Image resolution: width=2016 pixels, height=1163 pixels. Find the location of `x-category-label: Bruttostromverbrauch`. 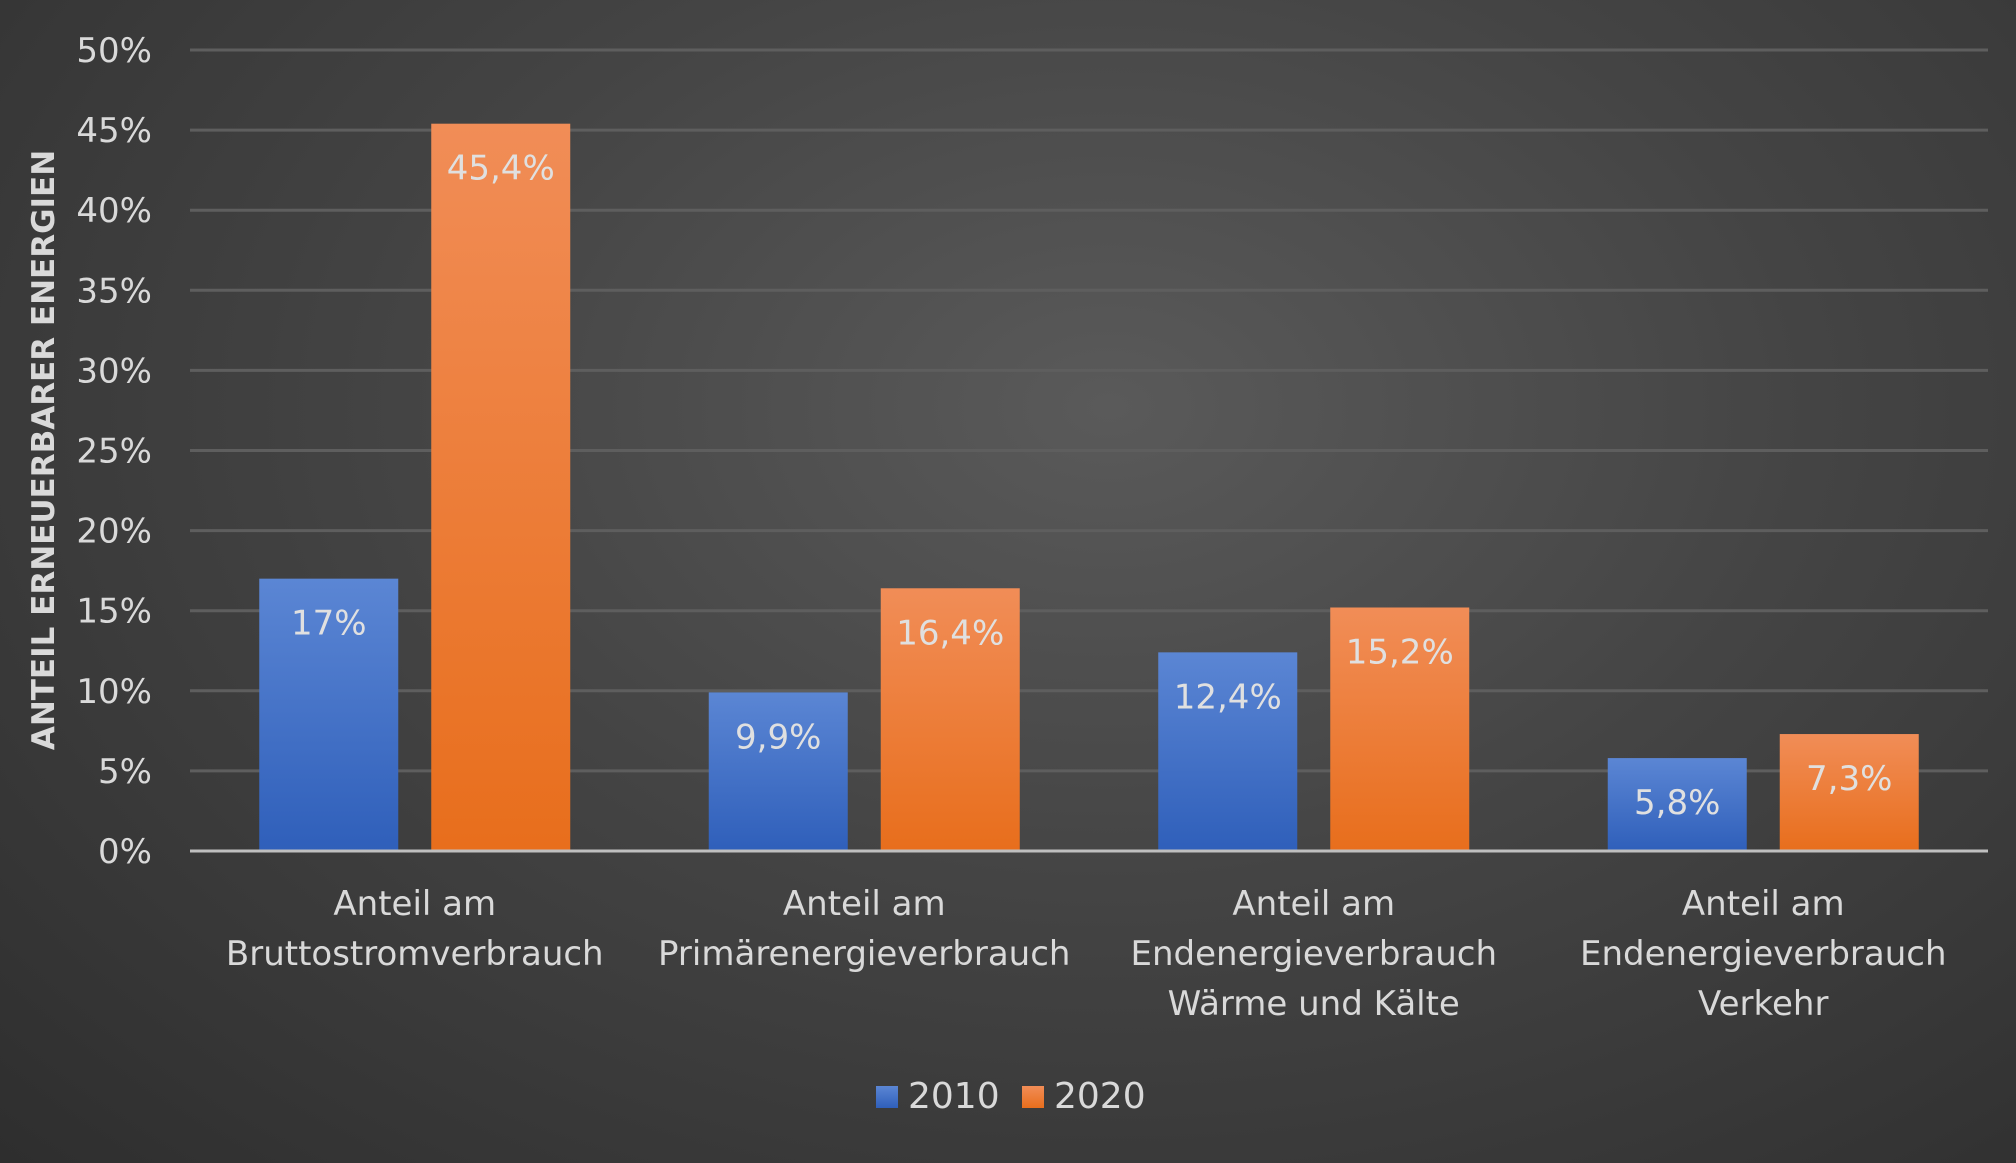

x-category-label: Bruttostromverbrauch is located at coordinates (415, 954).